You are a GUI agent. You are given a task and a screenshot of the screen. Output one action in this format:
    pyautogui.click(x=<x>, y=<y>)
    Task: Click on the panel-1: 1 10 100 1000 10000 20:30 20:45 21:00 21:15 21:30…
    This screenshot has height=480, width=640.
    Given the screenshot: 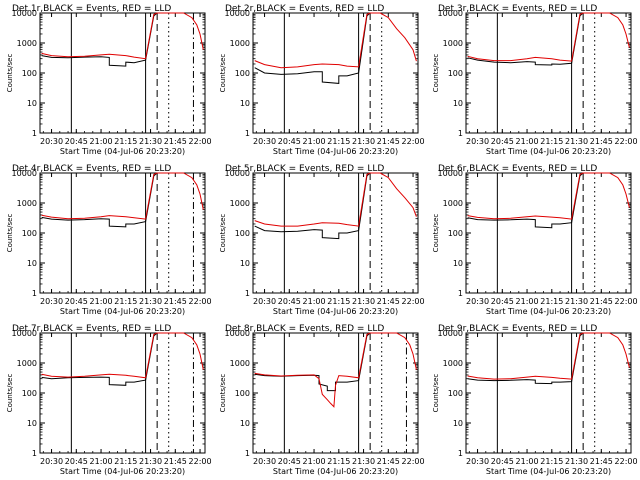 What is the action you would take?
    pyautogui.click(x=109, y=80)
    